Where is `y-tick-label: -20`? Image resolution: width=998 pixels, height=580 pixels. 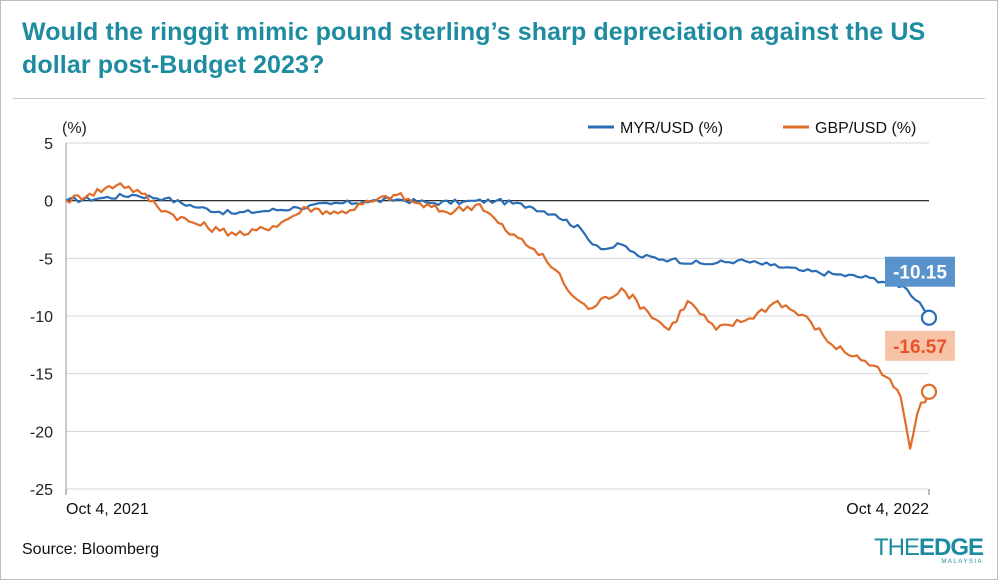
y-tick-label: -20 is located at coordinates (41, 432).